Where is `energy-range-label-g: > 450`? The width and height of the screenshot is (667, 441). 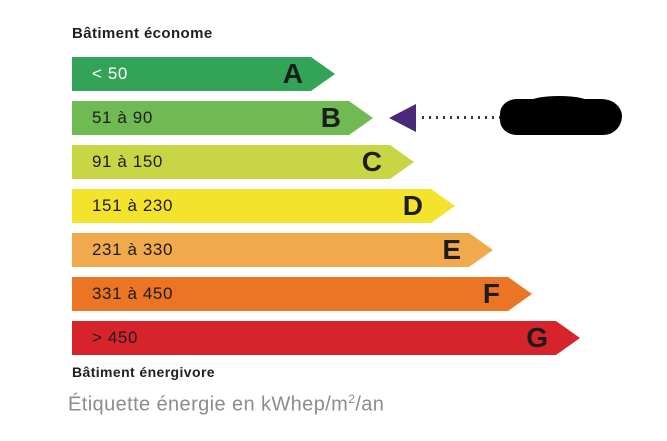
energy-range-label-g: > 450 is located at coordinates (115, 337).